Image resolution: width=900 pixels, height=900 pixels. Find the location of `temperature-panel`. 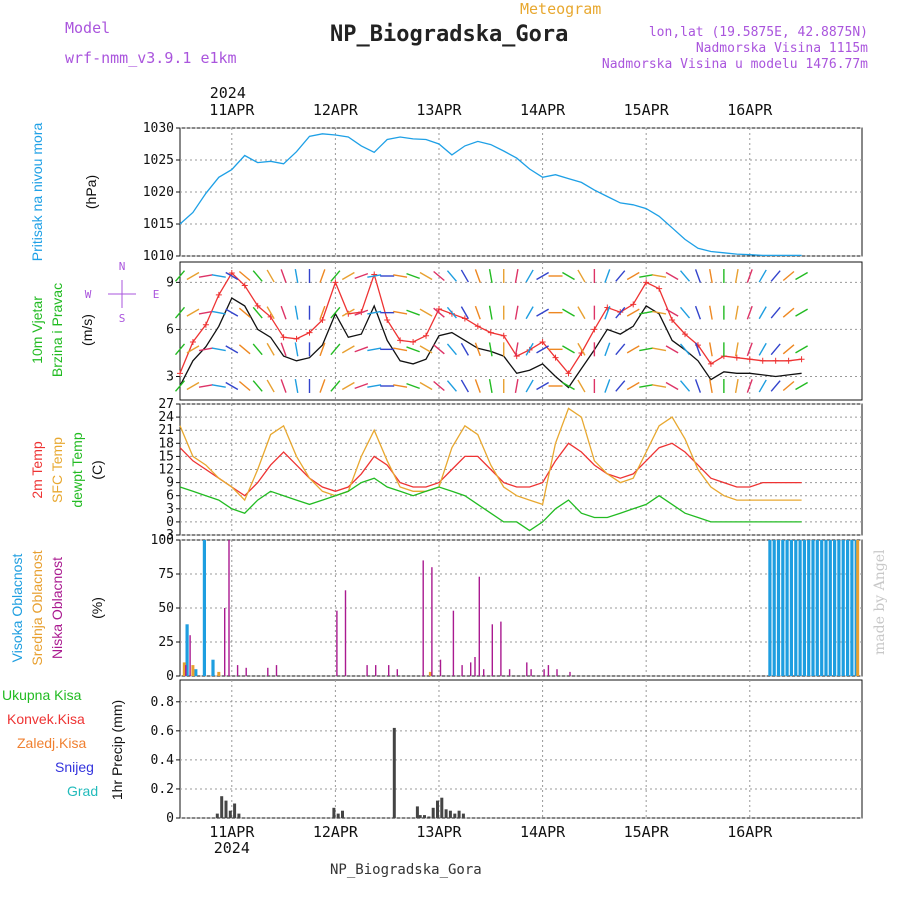

temperature-panel is located at coordinates (519, 469).